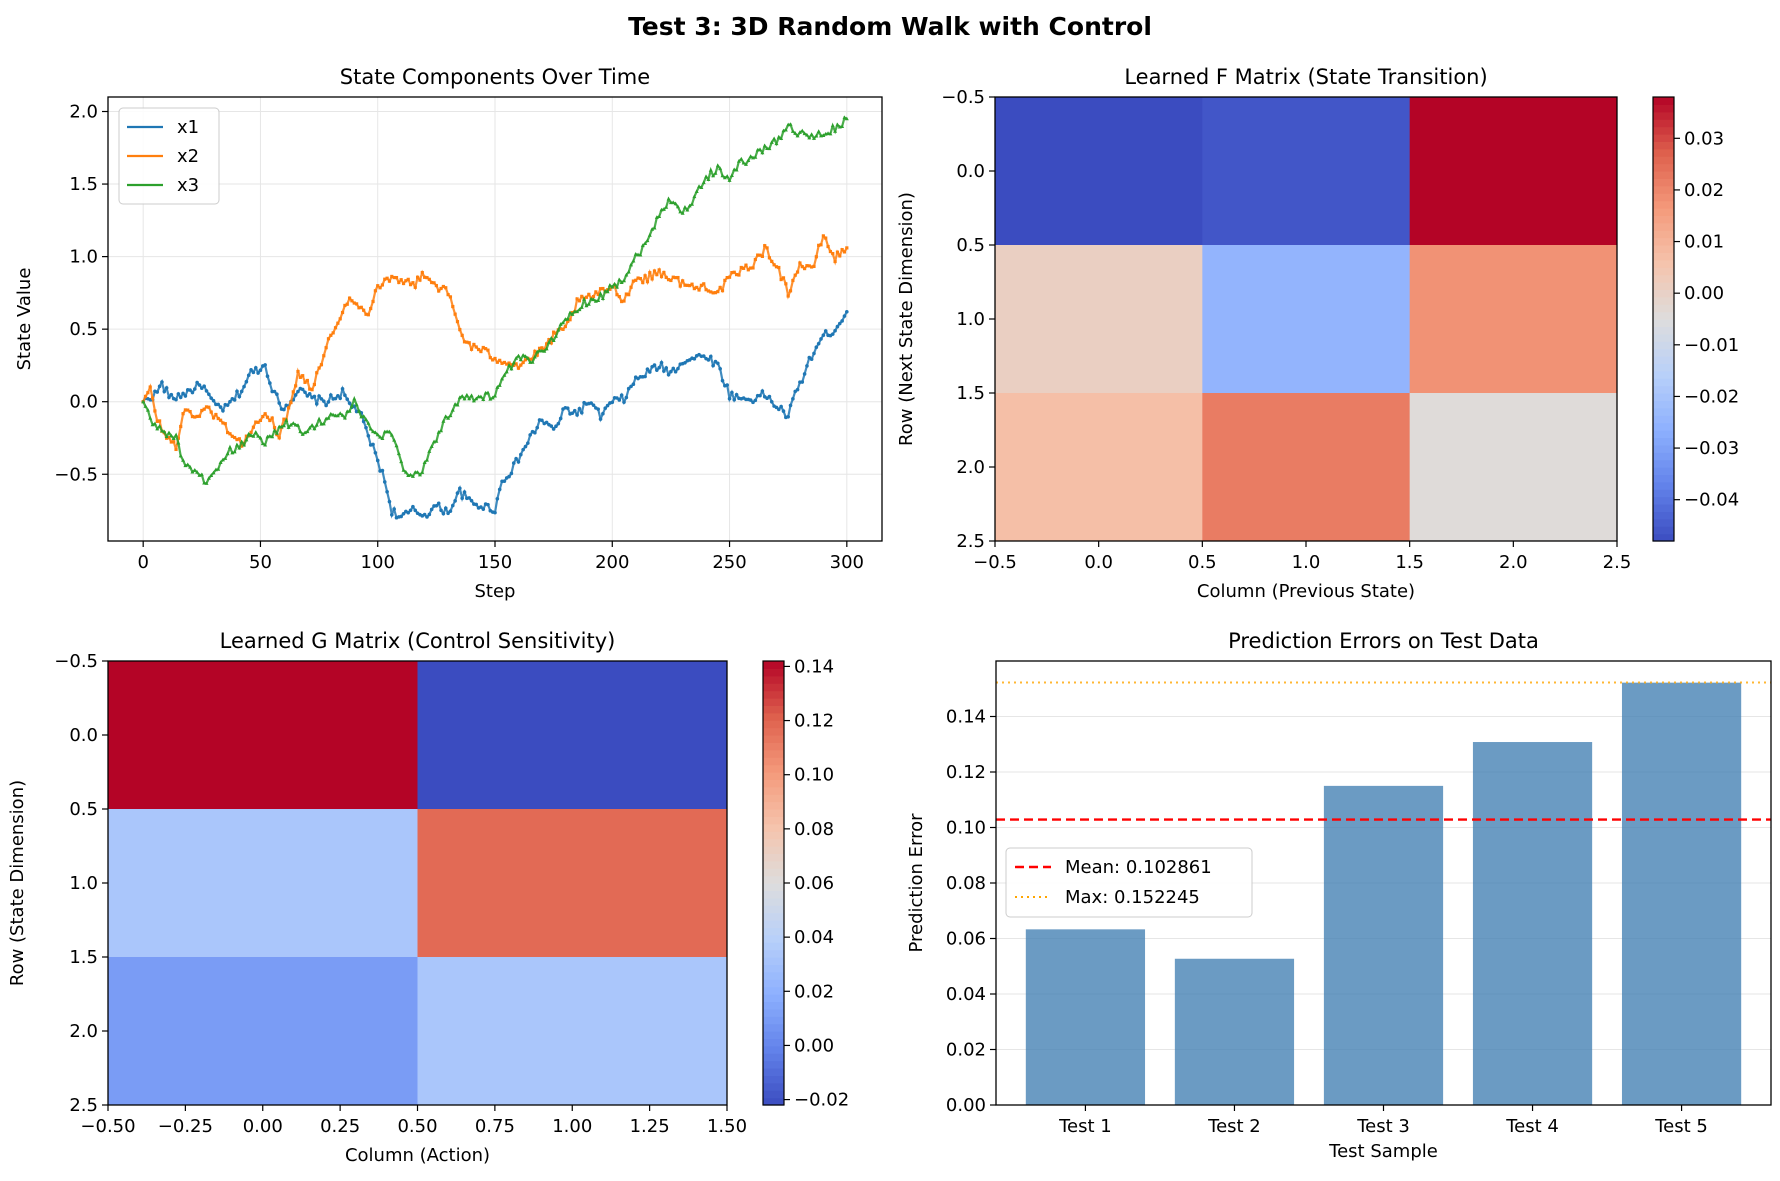 This screenshot has width=1780, height=1181. Describe the element at coordinates (263, 1031) in the screenshot. I see `g-matrix-cell` at that location.